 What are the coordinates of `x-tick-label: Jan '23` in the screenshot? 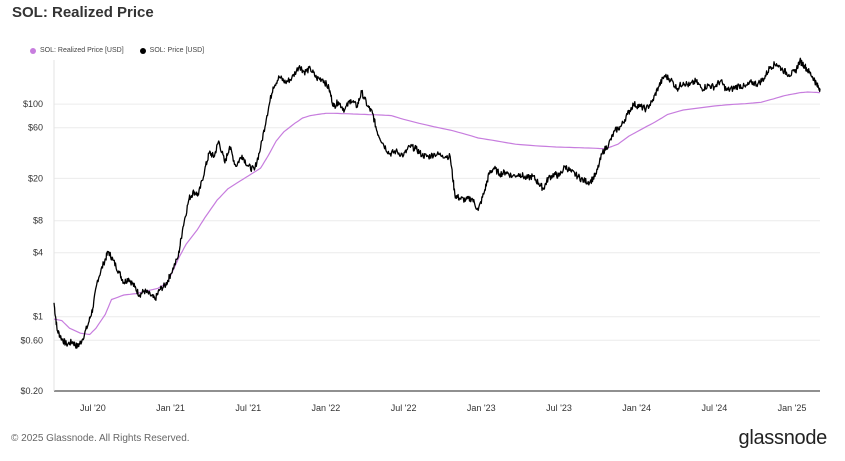 It's located at (481, 408).